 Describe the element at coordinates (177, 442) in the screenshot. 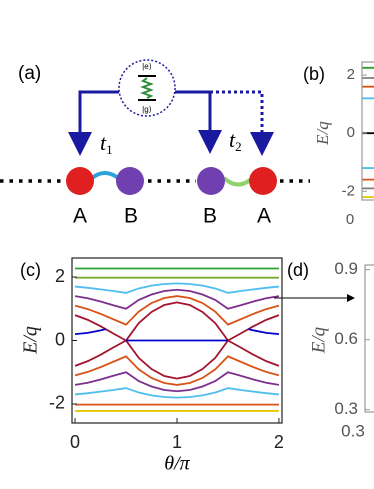

I see `x-tick-label: 1` at that location.